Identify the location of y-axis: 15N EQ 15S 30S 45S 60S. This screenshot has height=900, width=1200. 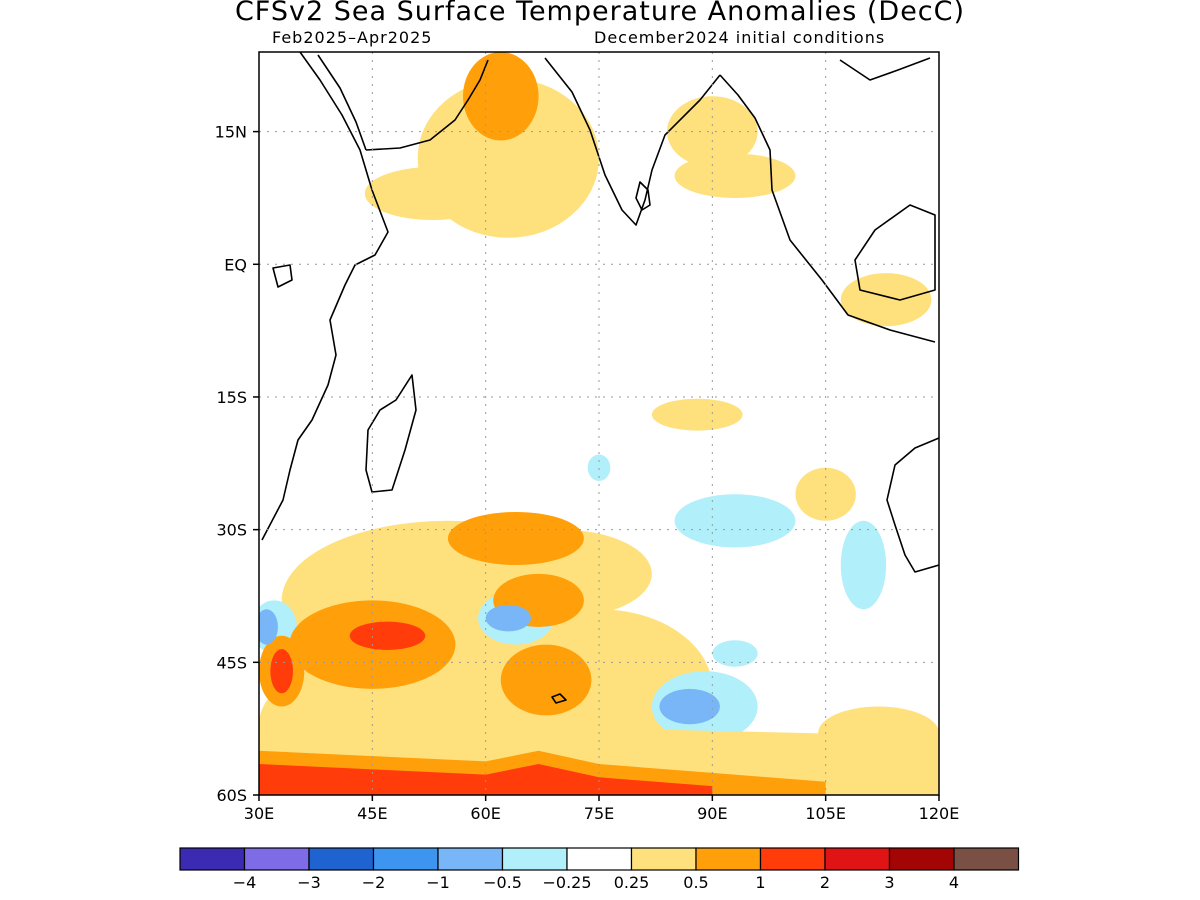
(237, 464).